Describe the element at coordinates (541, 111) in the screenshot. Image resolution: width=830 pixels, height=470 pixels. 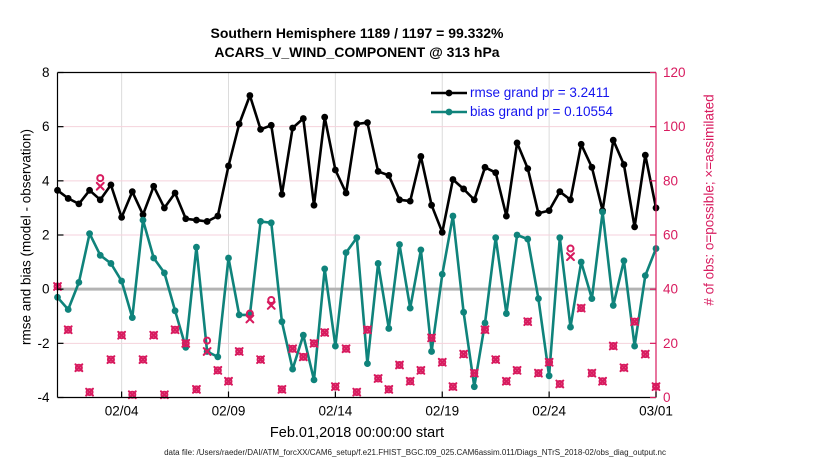
I see `bias-legend-label: bias grand pr = 0.10554` at that location.